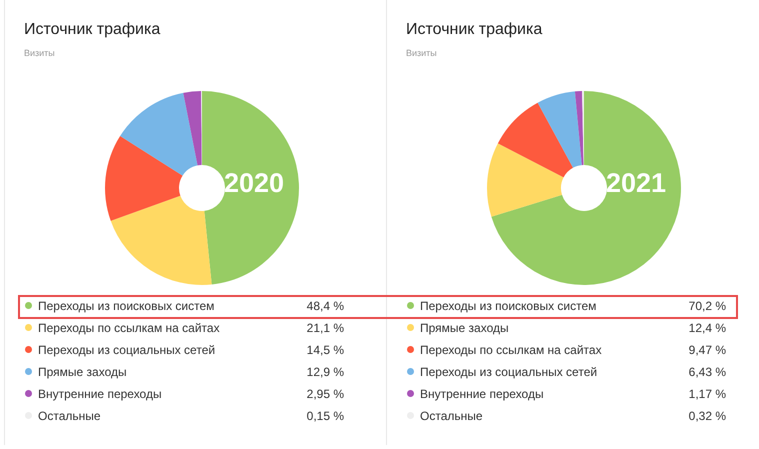 The image size is (759, 449). I want to click on data-label: 0,15 %, so click(325, 416).